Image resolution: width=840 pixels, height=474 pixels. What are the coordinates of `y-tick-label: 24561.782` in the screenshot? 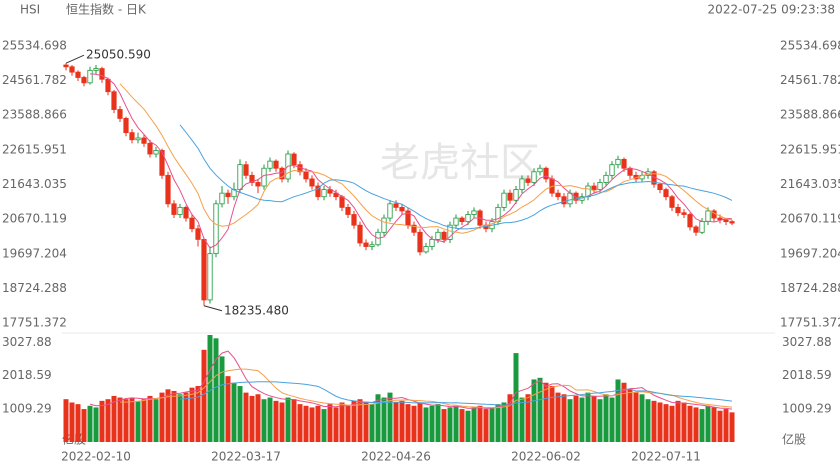 It's located at (34, 80).